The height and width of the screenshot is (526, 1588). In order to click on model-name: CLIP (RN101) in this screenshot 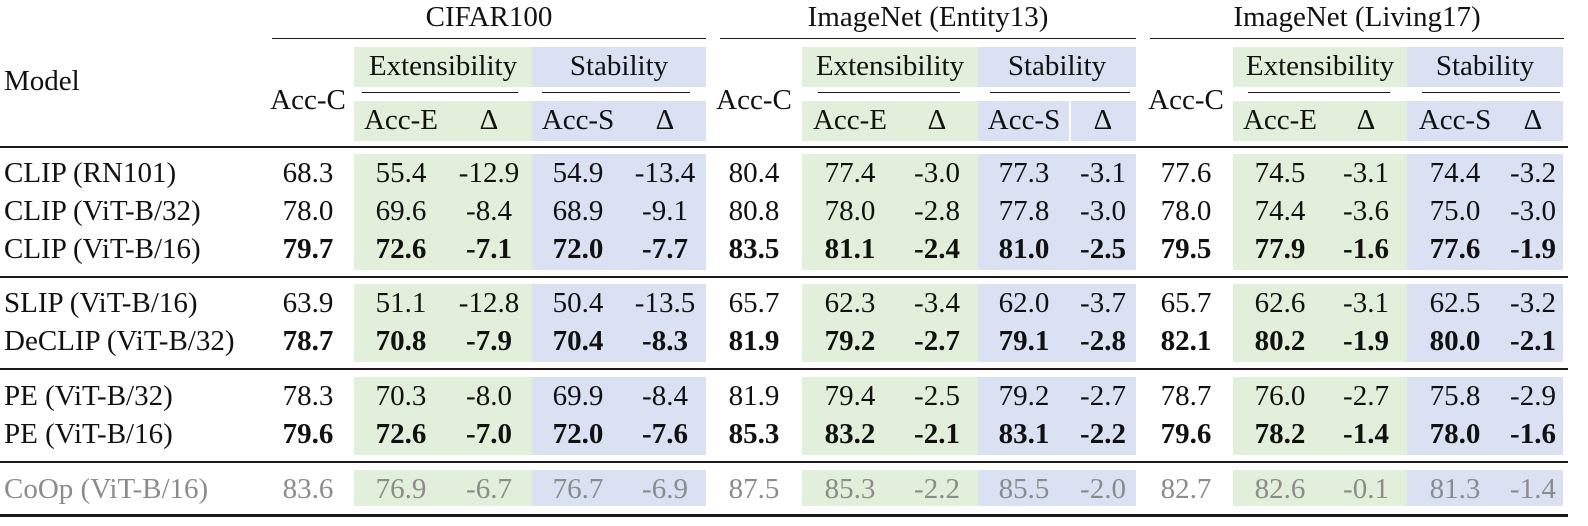, I will do `click(90, 173)`.